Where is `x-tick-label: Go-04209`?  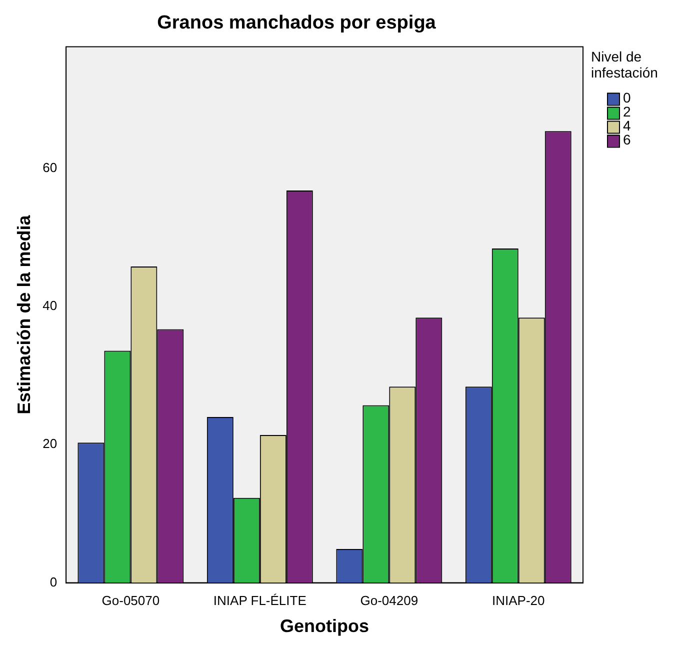
x-tick-label: Go-04209 is located at coordinates (389, 600).